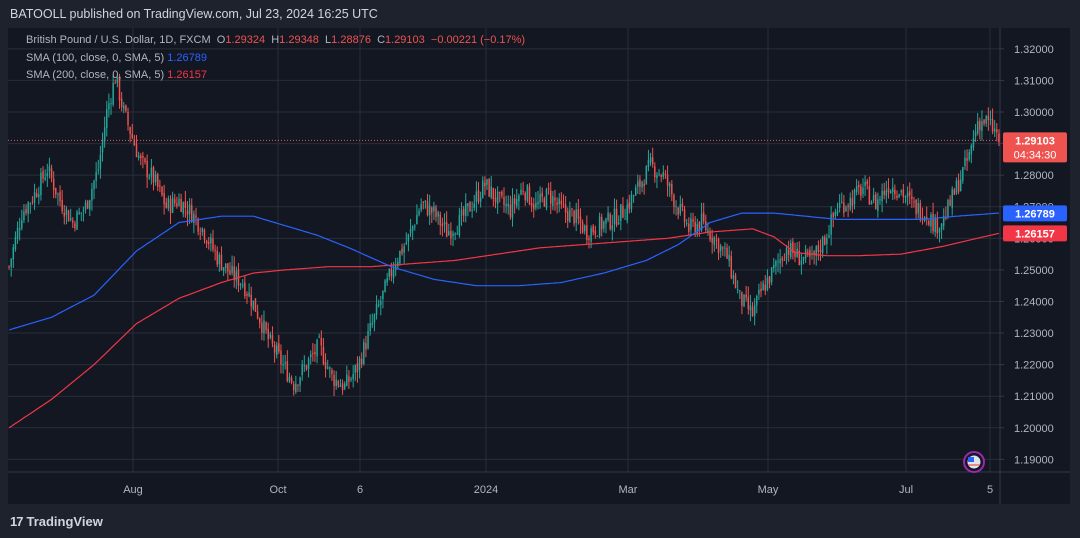 The width and height of the screenshot is (1080, 538). What do you see at coordinates (56, 521) in the screenshot?
I see `tradingview-logo: 17 TradingView` at bounding box center [56, 521].